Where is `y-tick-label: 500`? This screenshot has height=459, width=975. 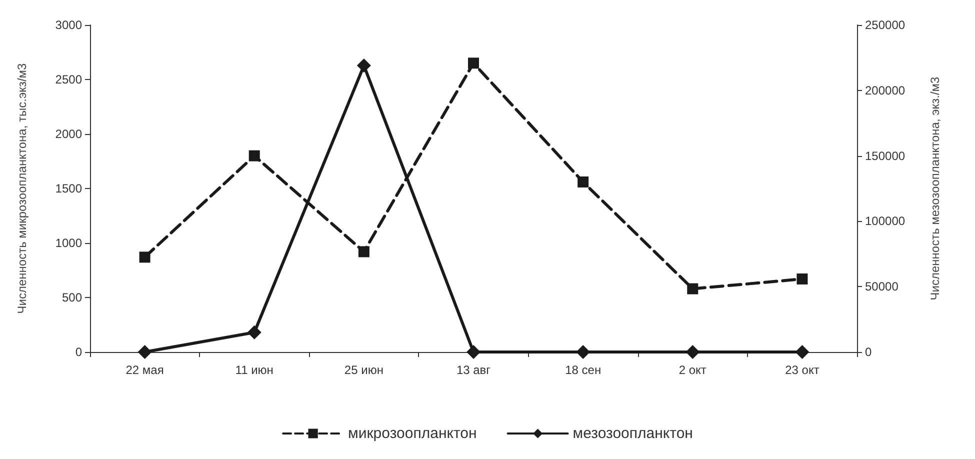 y-tick-label: 500 is located at coordinates (72, 297).